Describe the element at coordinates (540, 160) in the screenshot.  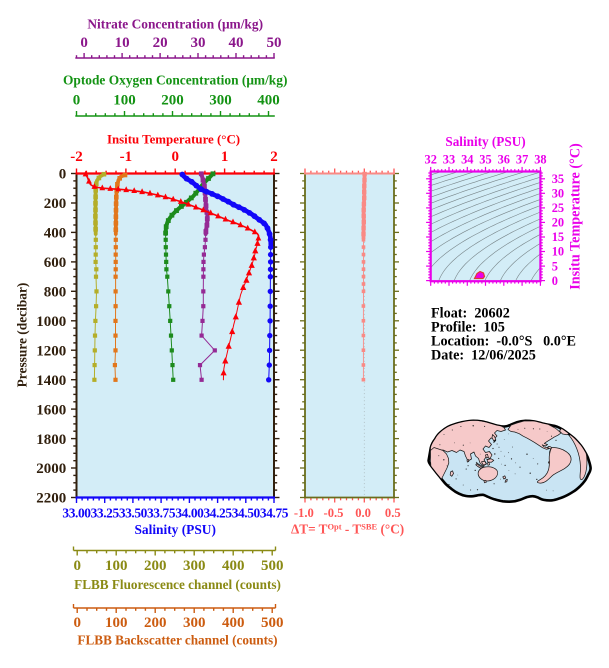
I see `svg-text: 38` at that location.